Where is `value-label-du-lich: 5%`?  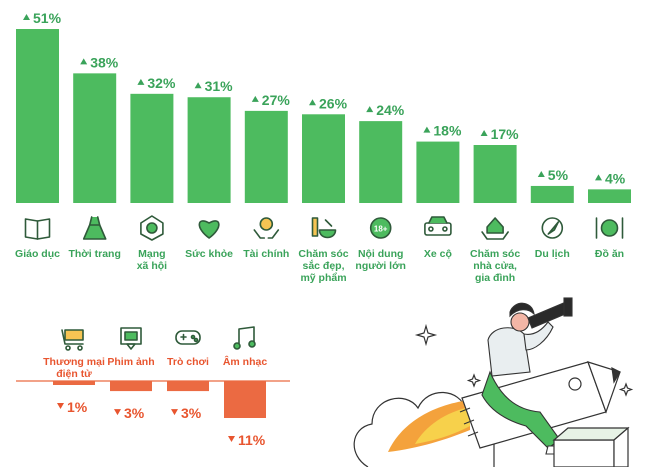 value-label-du-lich: 5% is located at coordinates (558, 175).